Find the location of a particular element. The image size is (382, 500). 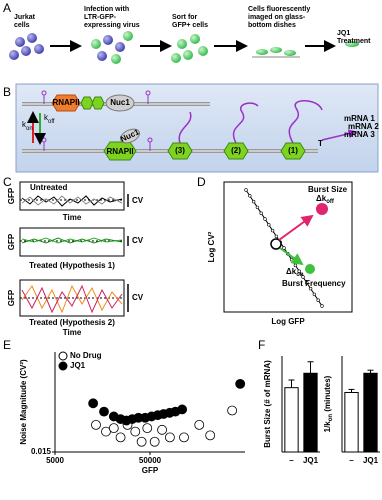

step-label: Jurkat cells is located at coordinates (25, 21).